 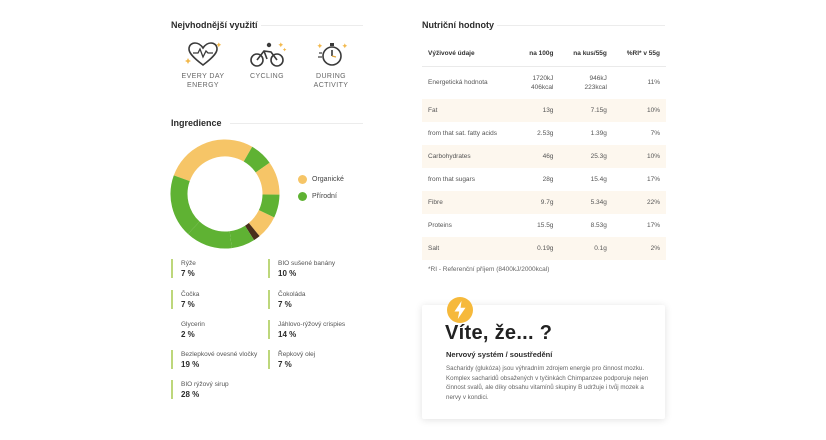 What do you see at coordinates (287, 273) in the screenshot?
I see `ingredient-percent: 10 %` at bounding box center [287, 273].